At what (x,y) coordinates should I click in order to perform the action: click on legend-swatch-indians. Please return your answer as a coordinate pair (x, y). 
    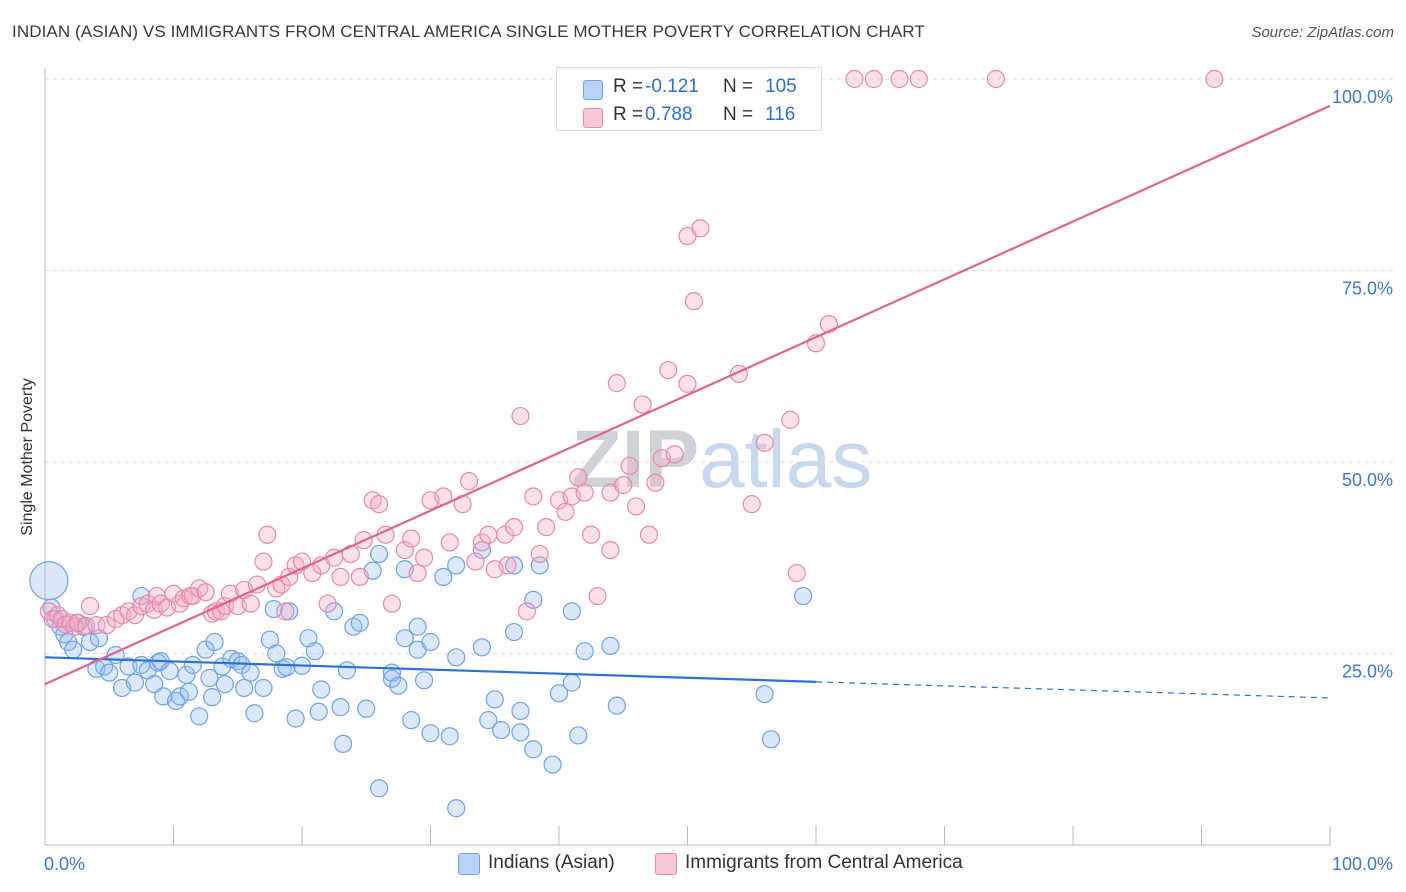
    Looking at the image, I should click on (593, 90).